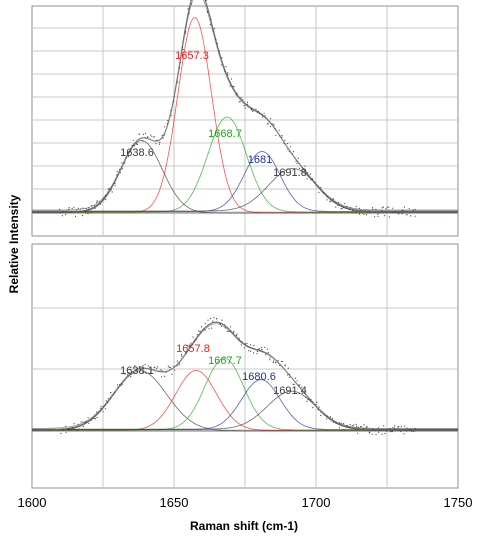  I want to click on x-tick-labels: 1600 1650 1700 1750, so click(245, 502).